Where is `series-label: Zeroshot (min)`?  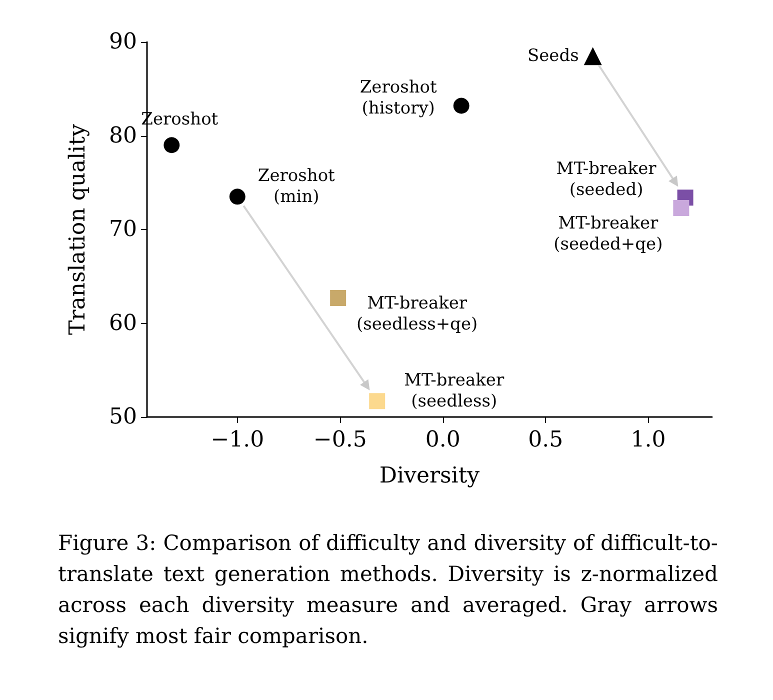 series-label: Zeroshot (min) is located at coordinates (297, 187).